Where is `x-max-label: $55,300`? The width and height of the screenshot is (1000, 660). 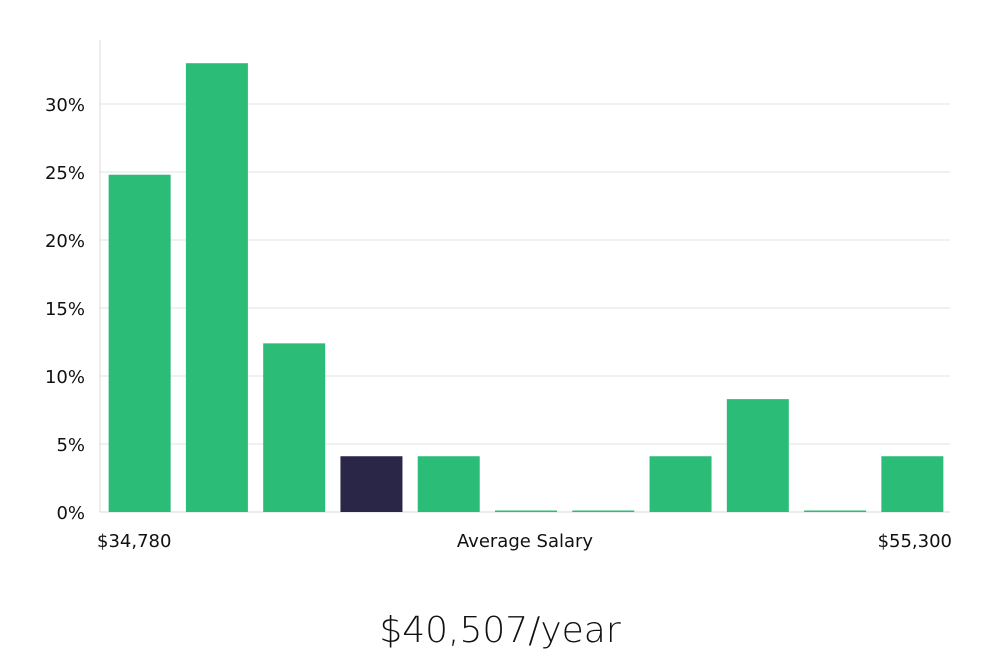 x-max-label: $55,300 is located at coordinates (915, 541).